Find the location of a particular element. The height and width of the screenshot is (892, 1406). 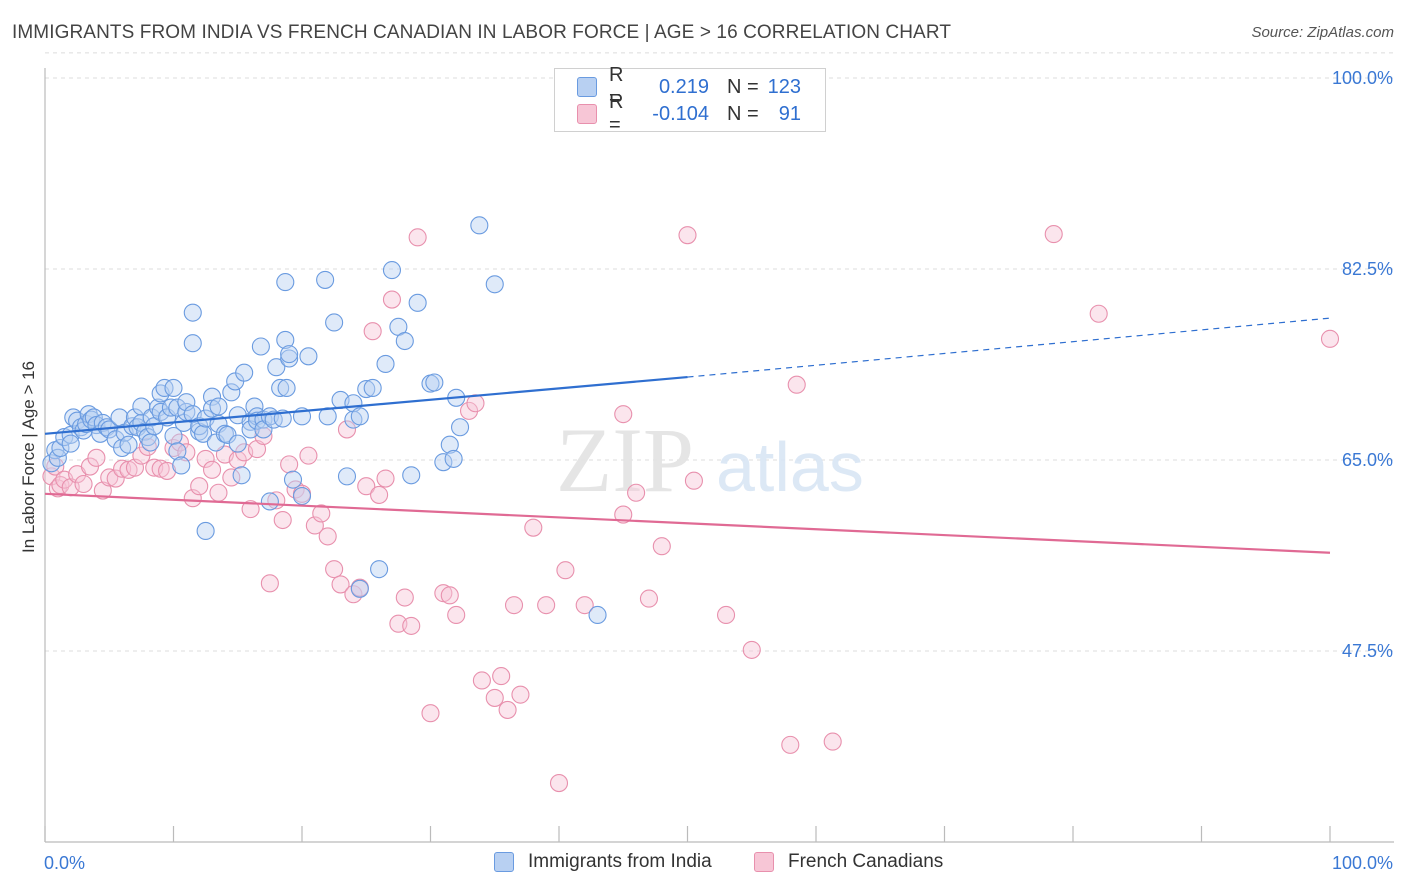

trend-line-french-canadians is located at coordinates (687, 523).